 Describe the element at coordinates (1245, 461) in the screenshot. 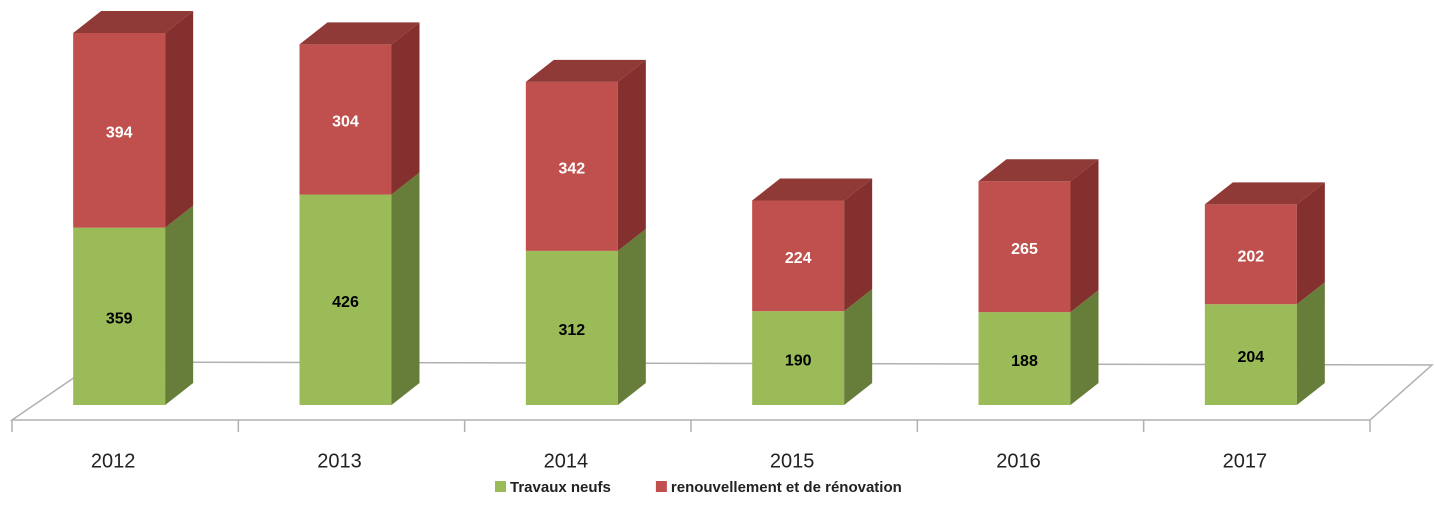

I see `x-tick-label: 2017` at that location.